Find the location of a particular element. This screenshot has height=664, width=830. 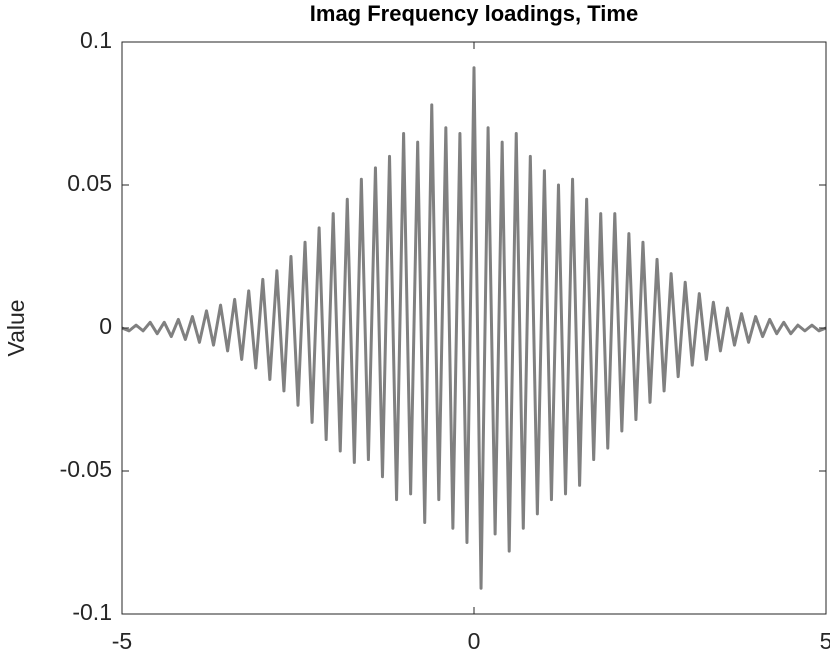

x-tick-label: -5 is located at coordinates (122, 641).